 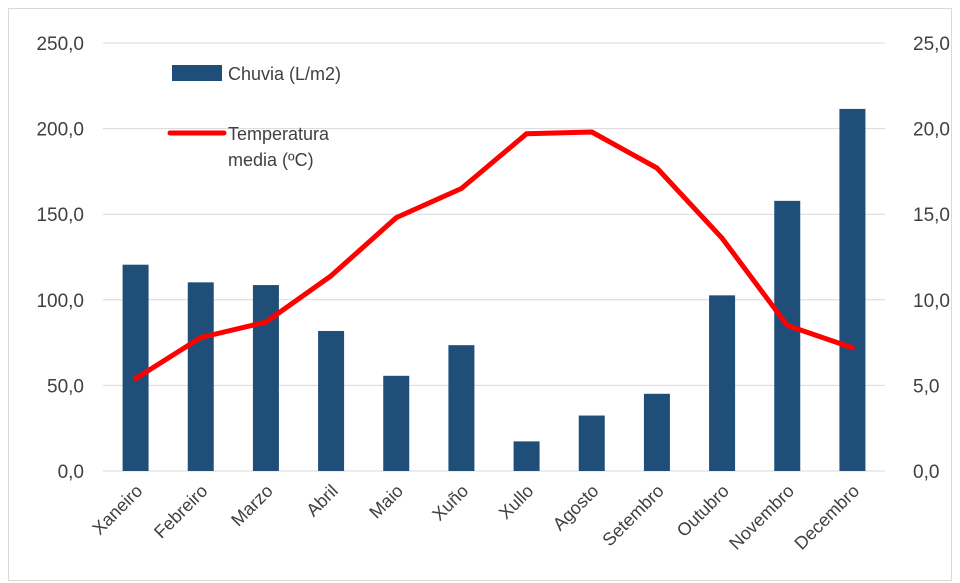 What do you see at coordinates (117, 510) in the screenshot?
I see `category-label: Xaneiro` at bounding box center [117, 510].